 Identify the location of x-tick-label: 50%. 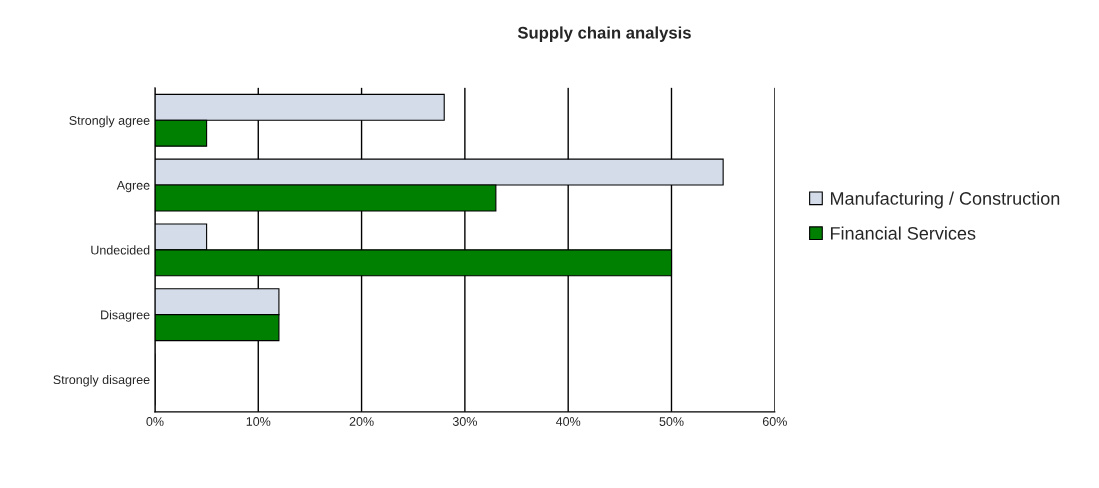
(671, 421).